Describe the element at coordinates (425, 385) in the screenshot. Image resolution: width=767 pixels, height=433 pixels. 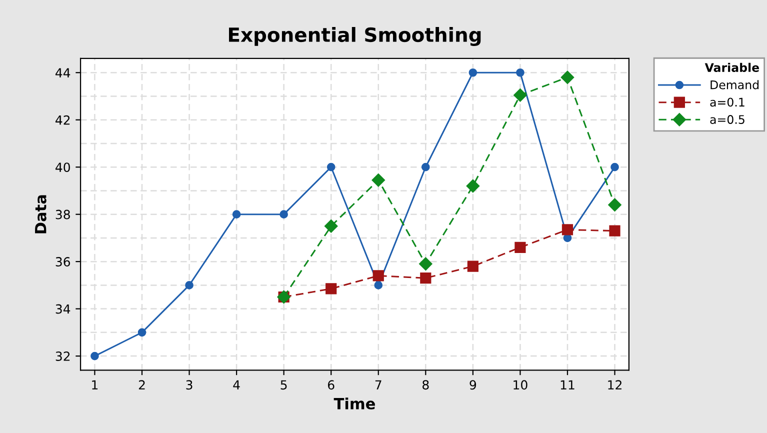
I see `x-tick-label: 8` at that location.